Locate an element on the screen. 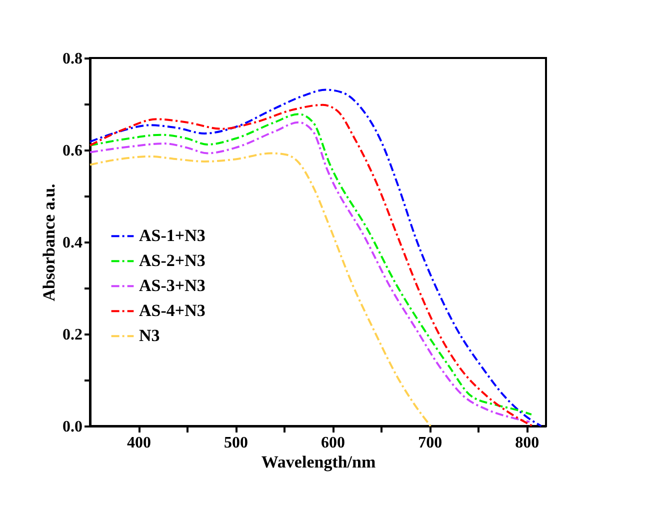 This screenshot has height=512, width=669. y-axis-title: Absorbance a.u. is located at coordinates (49, 243).